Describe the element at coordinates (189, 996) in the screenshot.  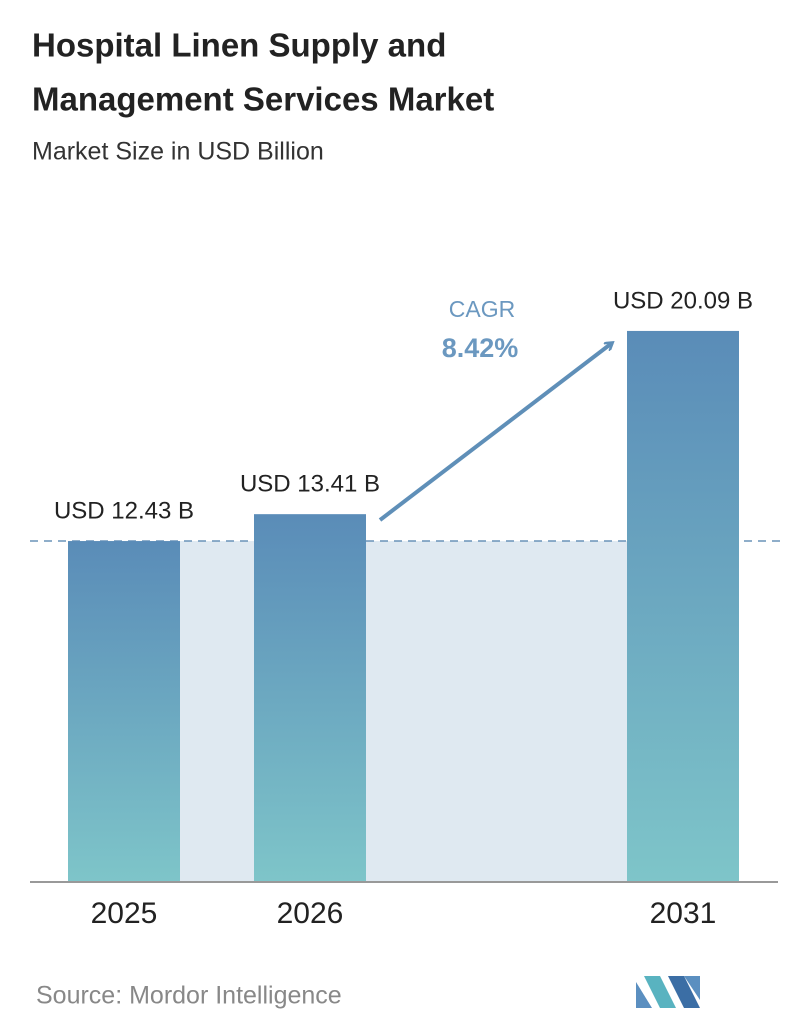
I see `source: Source: Mordor Intelligence` at that location.